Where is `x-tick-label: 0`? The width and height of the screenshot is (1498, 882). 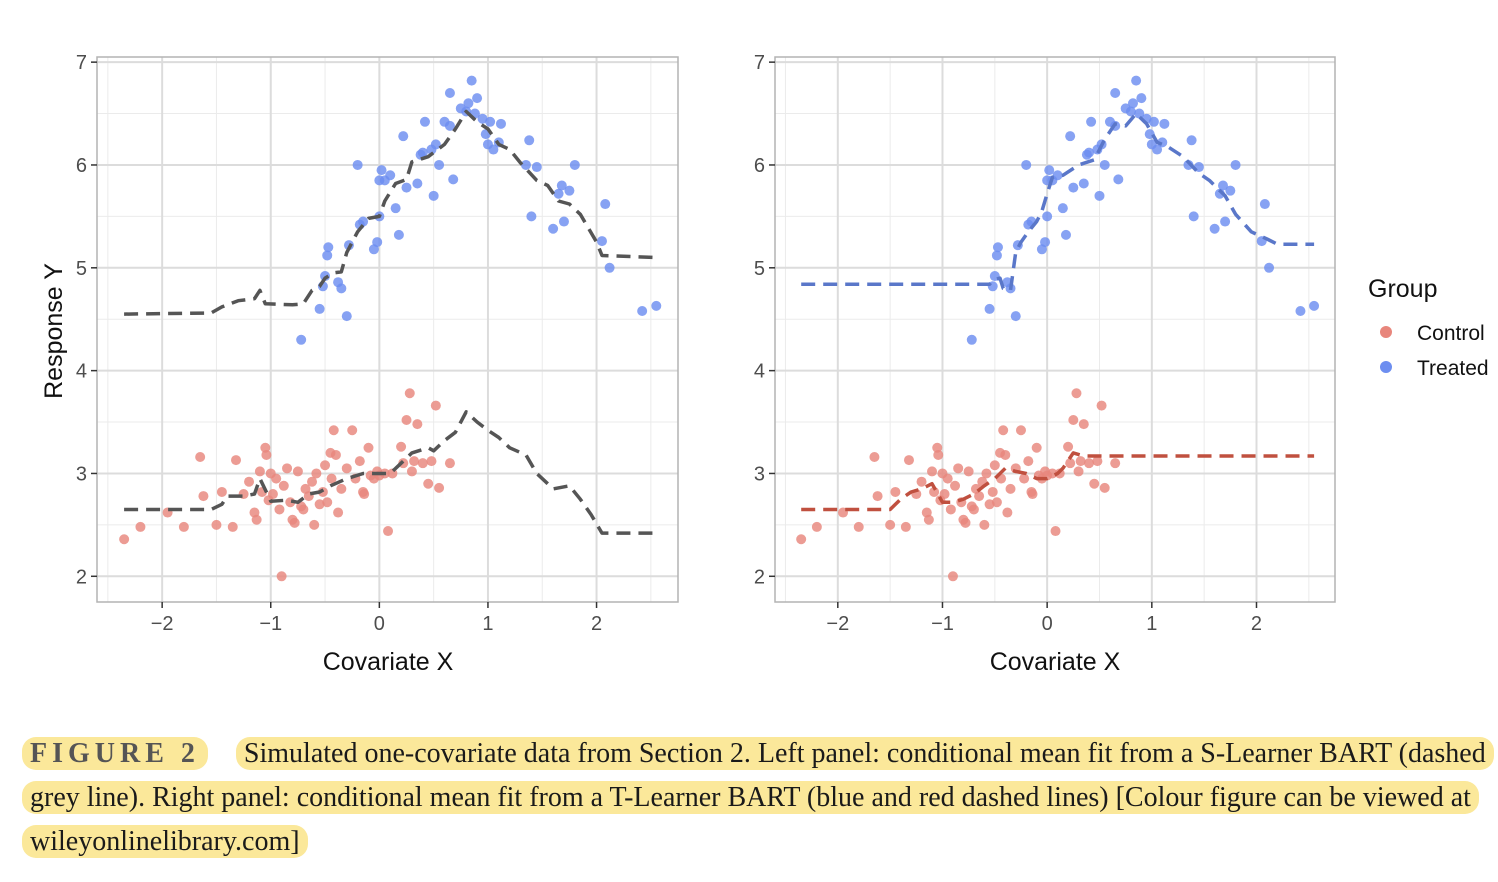 x-tick-label: 0 is located at coordinates (1047, 624).